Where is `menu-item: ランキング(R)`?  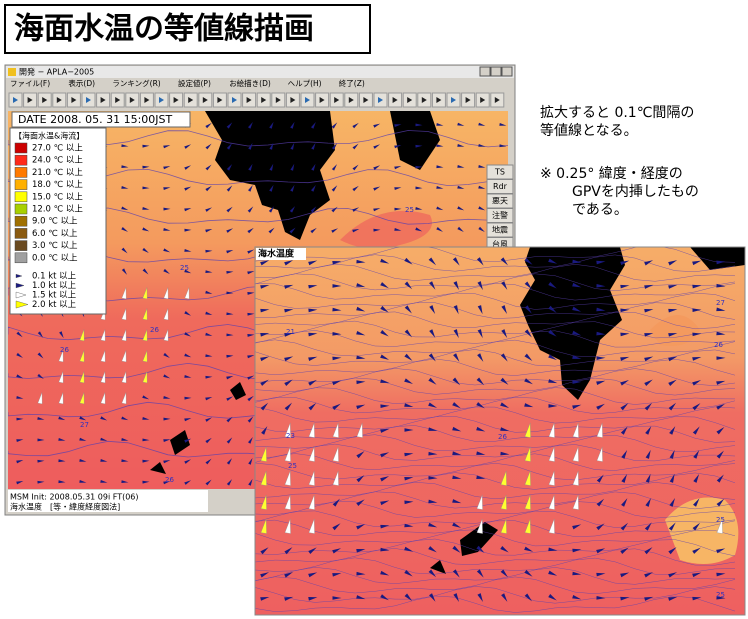 menu-item: ランキング(R) is located at coordinates (136, 83).